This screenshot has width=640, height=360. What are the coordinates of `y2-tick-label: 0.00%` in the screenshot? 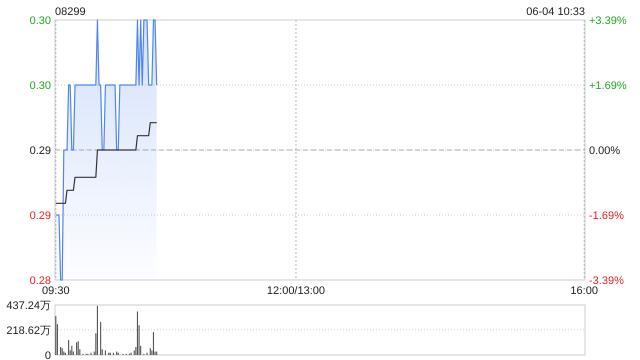 It's located at (604, 151).